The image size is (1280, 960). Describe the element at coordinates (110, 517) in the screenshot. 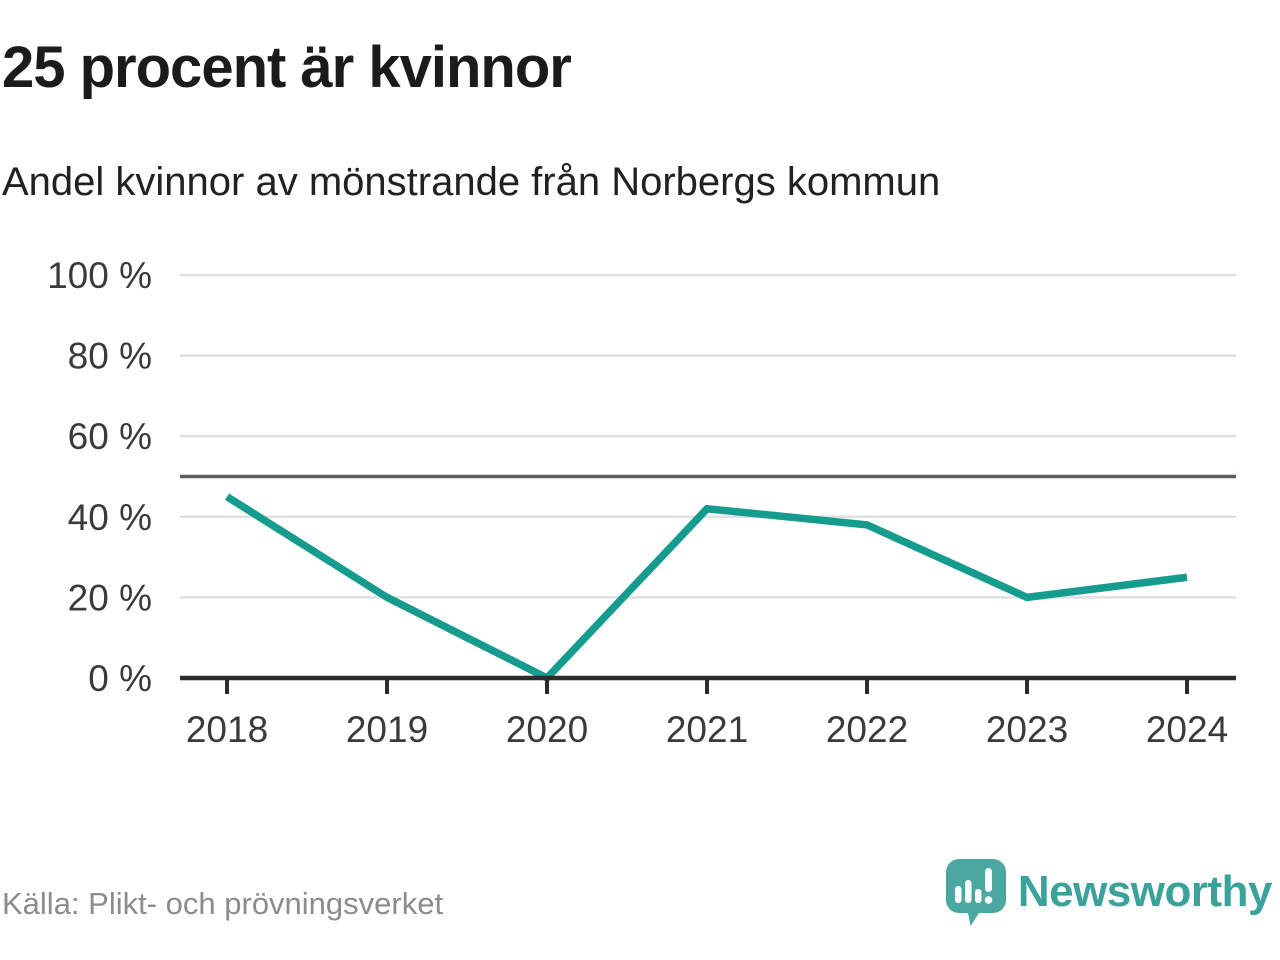

I see `y-tick-label: 40 %` at that location.